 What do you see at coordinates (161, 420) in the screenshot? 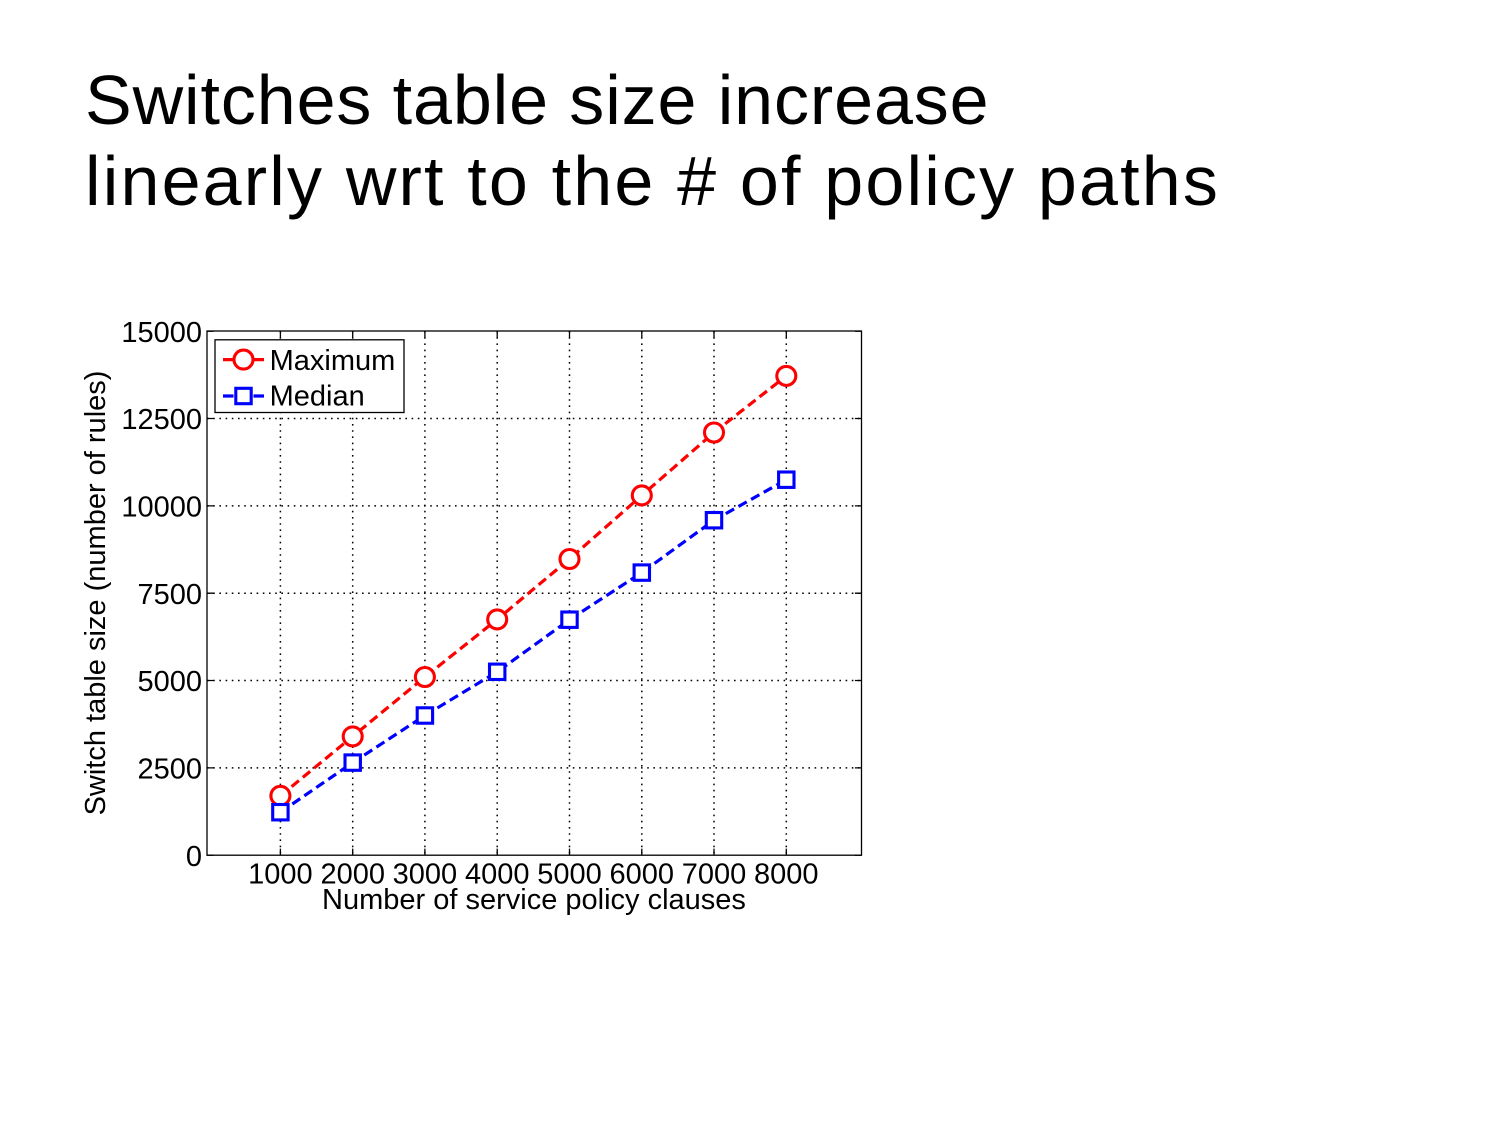
I see `svg-text: 12500` at bounding box center [161, 420].